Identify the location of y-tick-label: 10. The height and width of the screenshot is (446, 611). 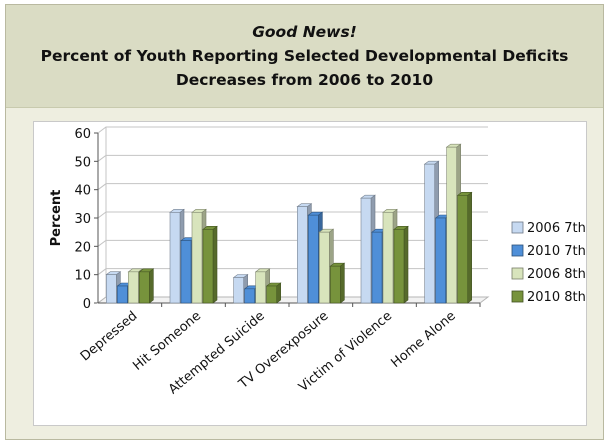
(82, 276).